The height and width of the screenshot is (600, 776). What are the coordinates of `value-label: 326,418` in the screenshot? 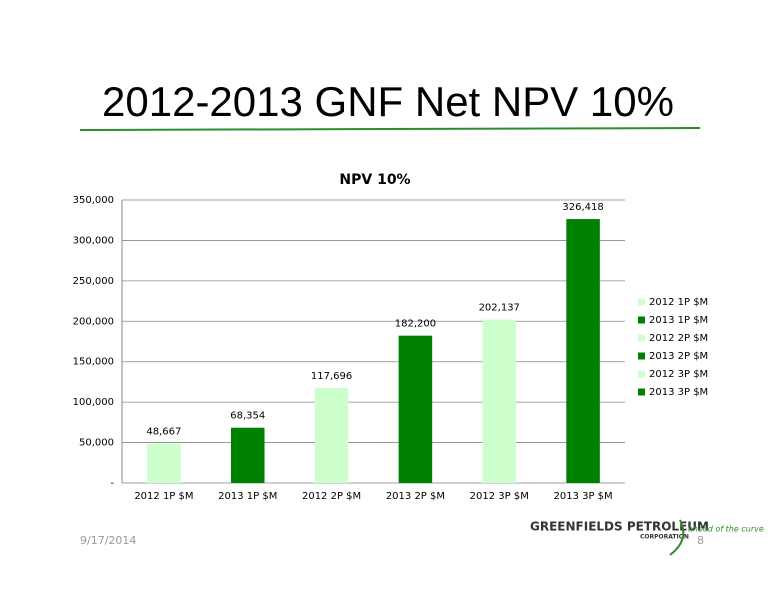 It's located at (582, 207).